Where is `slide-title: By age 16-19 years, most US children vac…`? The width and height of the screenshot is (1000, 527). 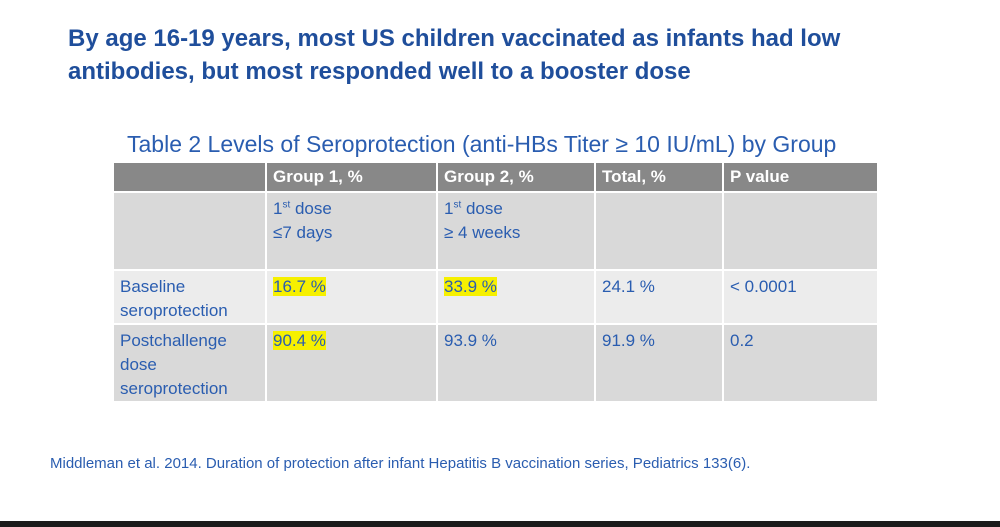 slide-title: By age 16-19 years, most US children vac… is located at coordinates (454, 55).